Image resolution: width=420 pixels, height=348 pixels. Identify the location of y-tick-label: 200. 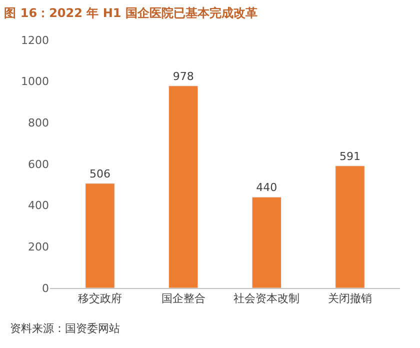
(38, 247).